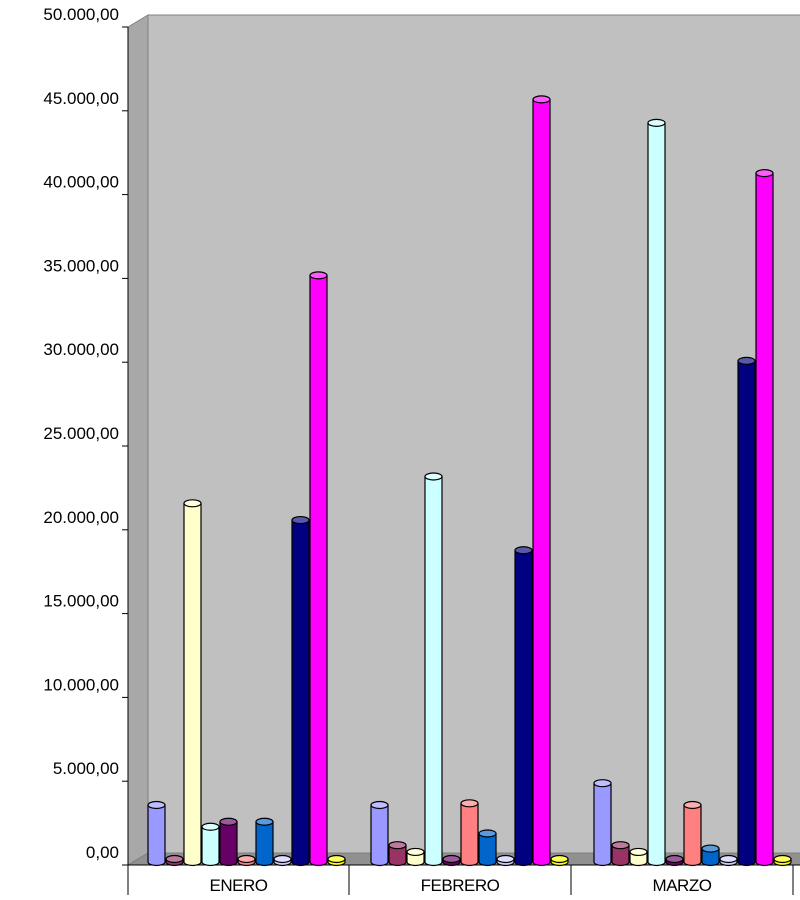  Describe the element at coordinates (81, 182) in the screenshot. I see `y-tick-label: 40.000,00` at that location.